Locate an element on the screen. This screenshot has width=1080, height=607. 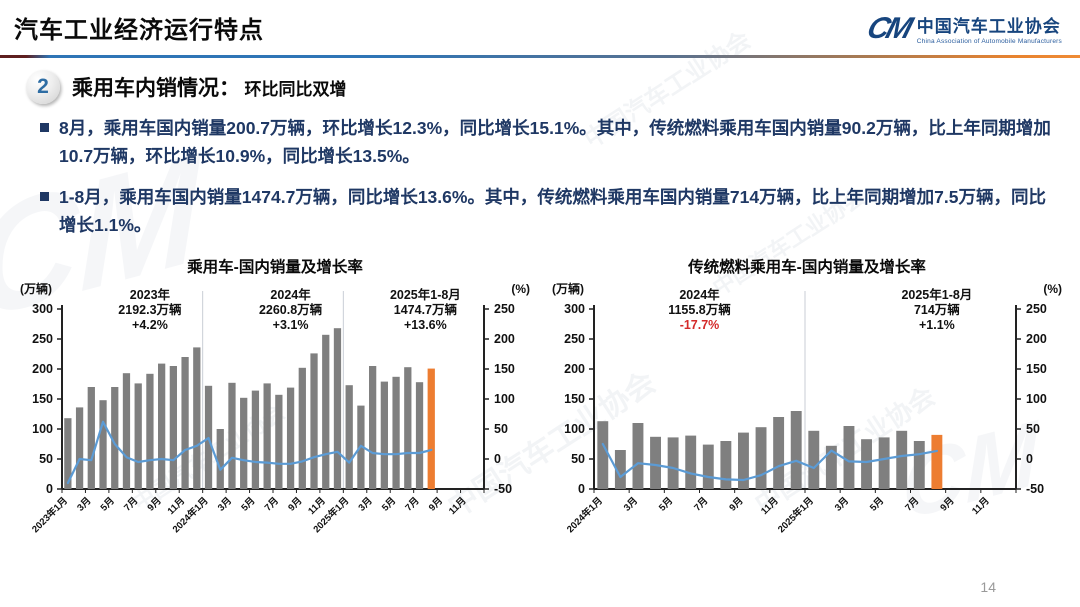
svg-text: 2192.3万辆 is located at coordinates (150, 309).